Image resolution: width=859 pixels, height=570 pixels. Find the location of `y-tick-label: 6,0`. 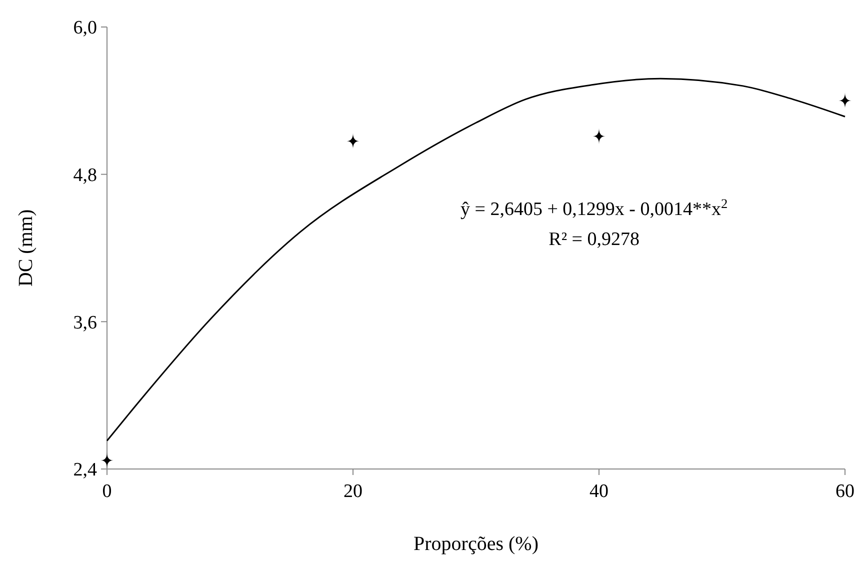

y-tick-label: 6,0 is located at coordinates (85, 28).